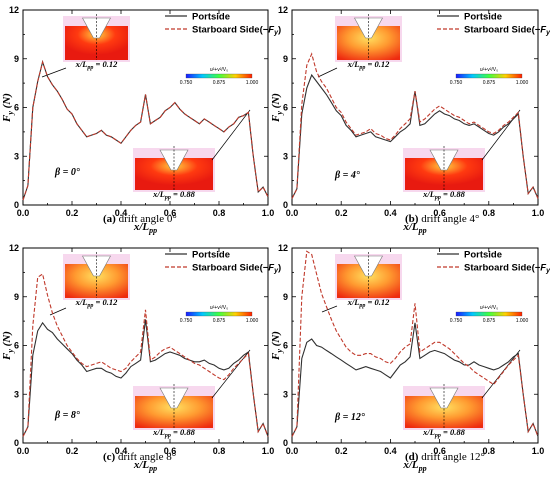  Describe the element at coordinates (139, 457) in the screenshot. I see `panel-caption: (c) drift angle 8°` at that location.